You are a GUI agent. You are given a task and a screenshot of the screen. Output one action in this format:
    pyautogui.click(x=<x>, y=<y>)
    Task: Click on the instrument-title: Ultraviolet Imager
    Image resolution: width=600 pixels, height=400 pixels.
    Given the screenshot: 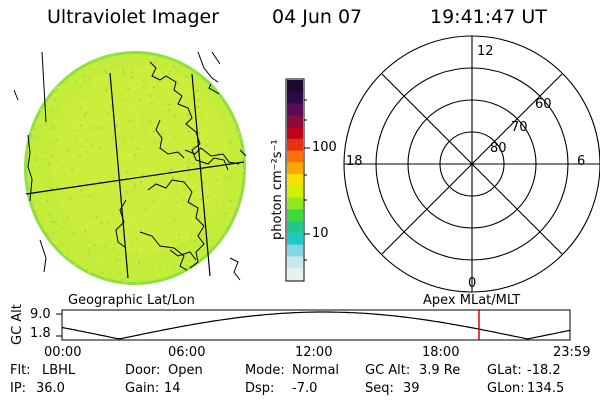 What is the action you would take?
    pyautogui.click(x=133, y=17)
    